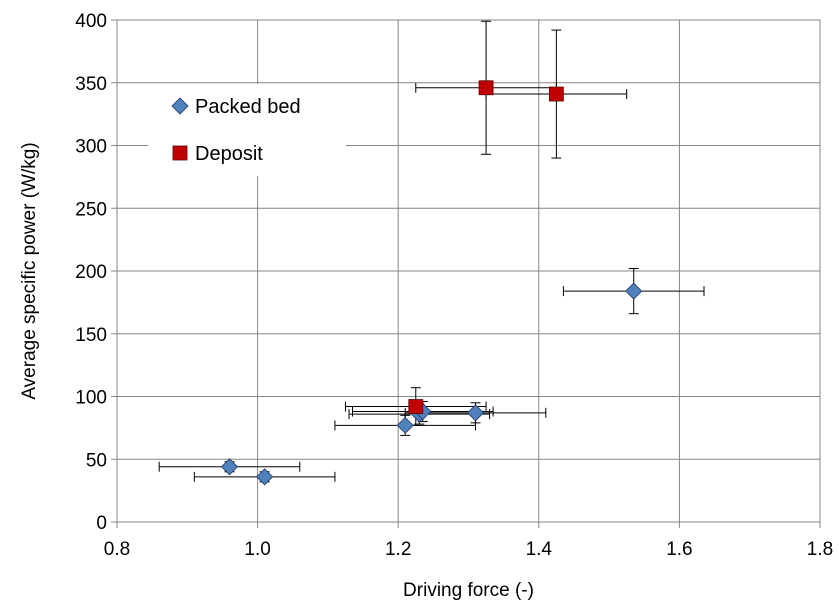 The width and height of the screenshot is (839, 606). What do you see at coordinates (91, 272) in the screenshot?
I see `y-tick-label: 200` at bounding box center [91, 272].